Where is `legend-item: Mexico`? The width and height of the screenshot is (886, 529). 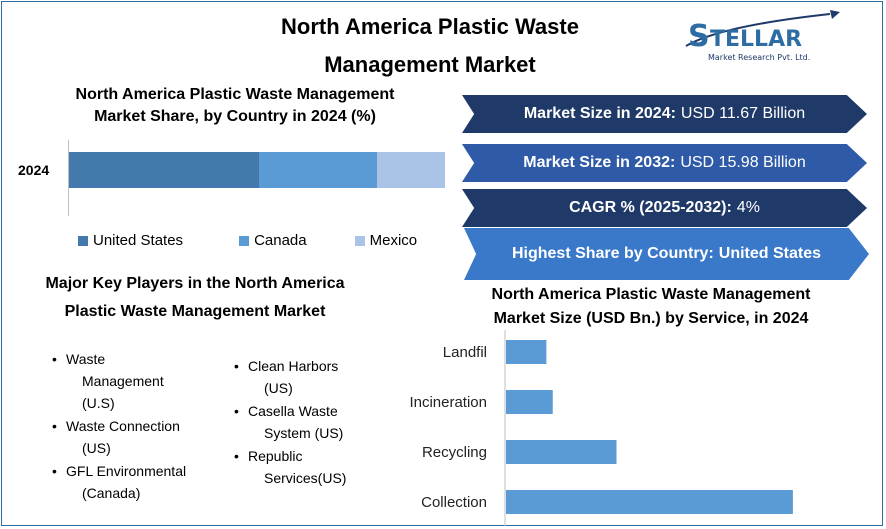
legend-item: Mexico is located at coordinates (386, 240).